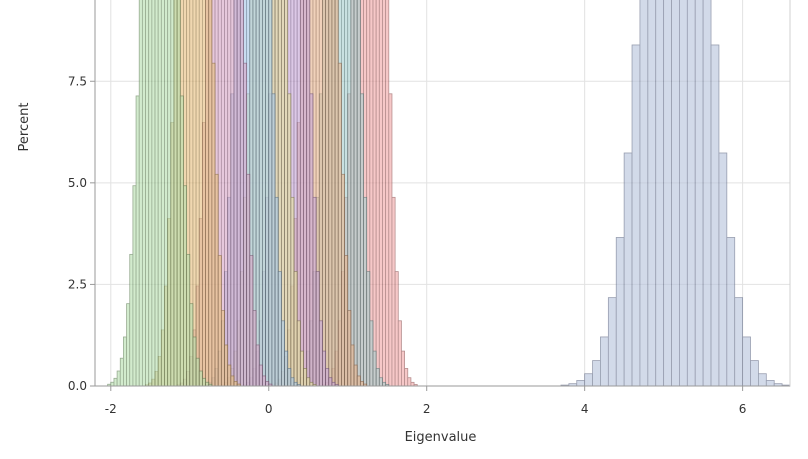 The image size is (808, 459). Describe the element at coordinates (441, 437) in the screenshot. I see `x-axis-title: Eigenvalue` at that location.